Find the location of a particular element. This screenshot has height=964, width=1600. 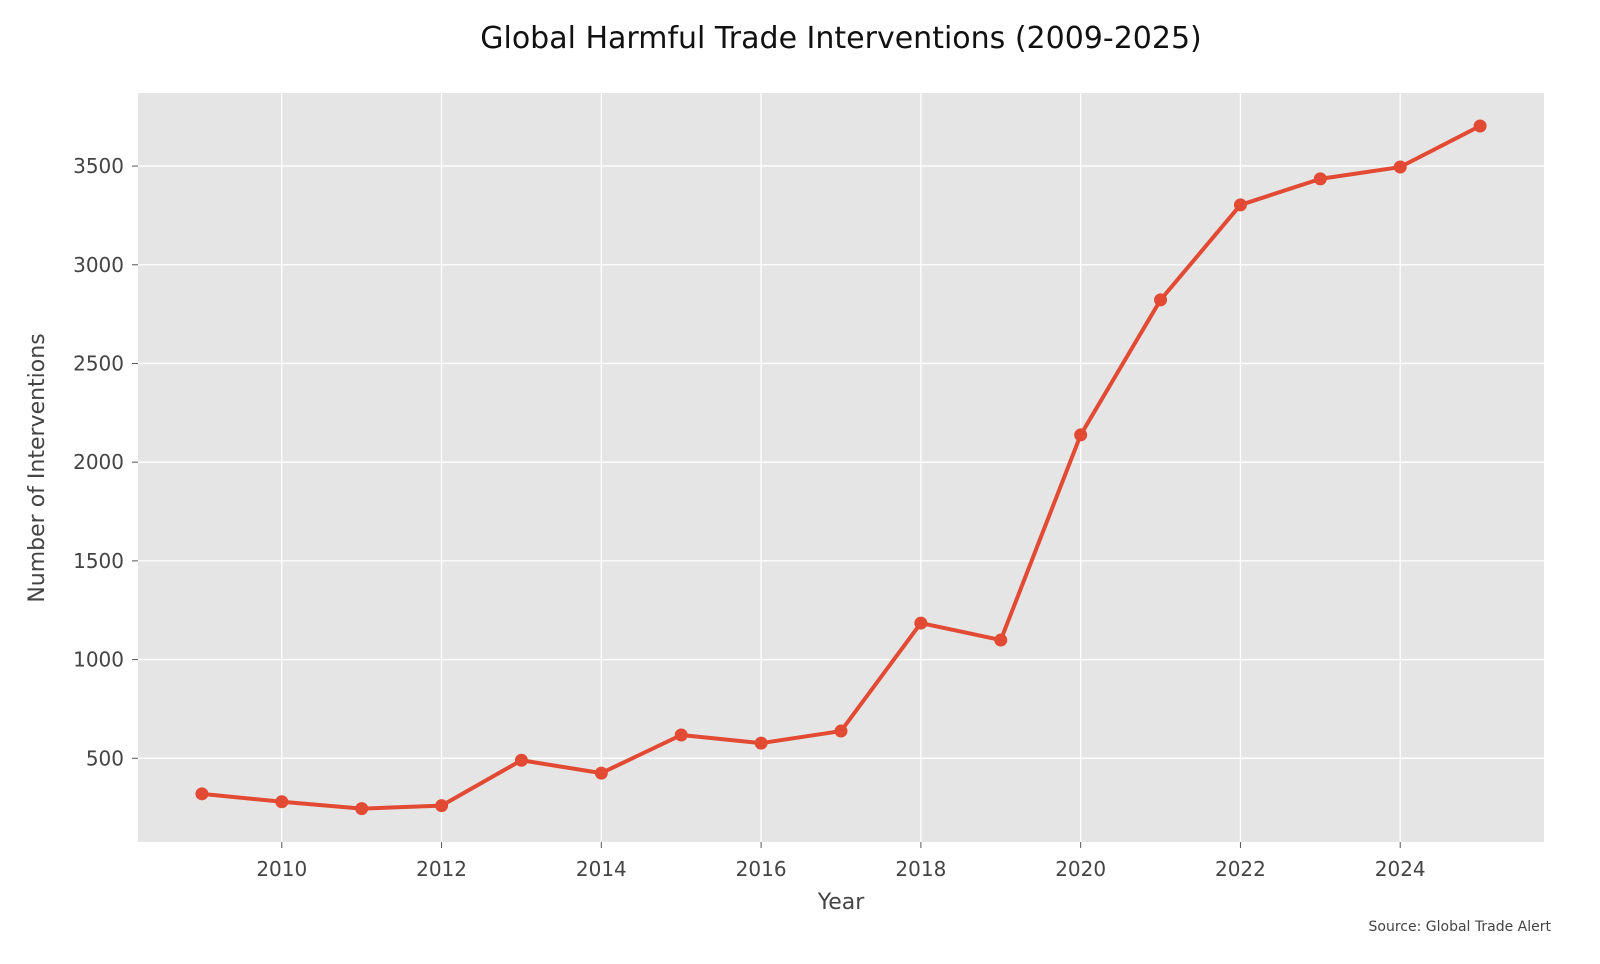

data-point-2014 is located at coordinates (601, 773).